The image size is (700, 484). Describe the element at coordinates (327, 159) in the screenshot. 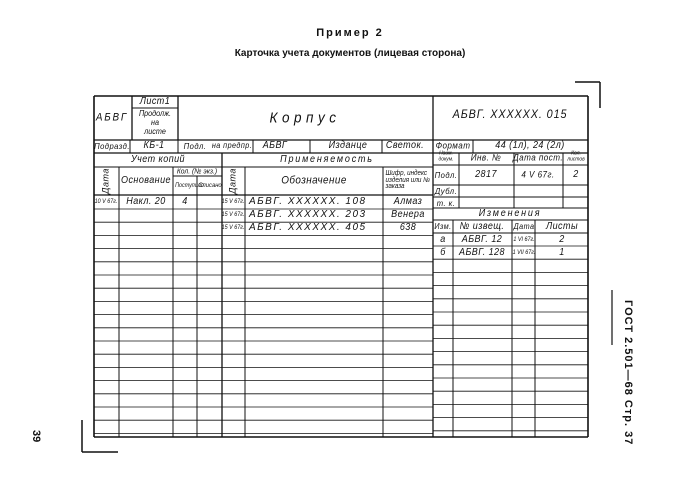

I see `applicability-header: Применяемость` at that location.